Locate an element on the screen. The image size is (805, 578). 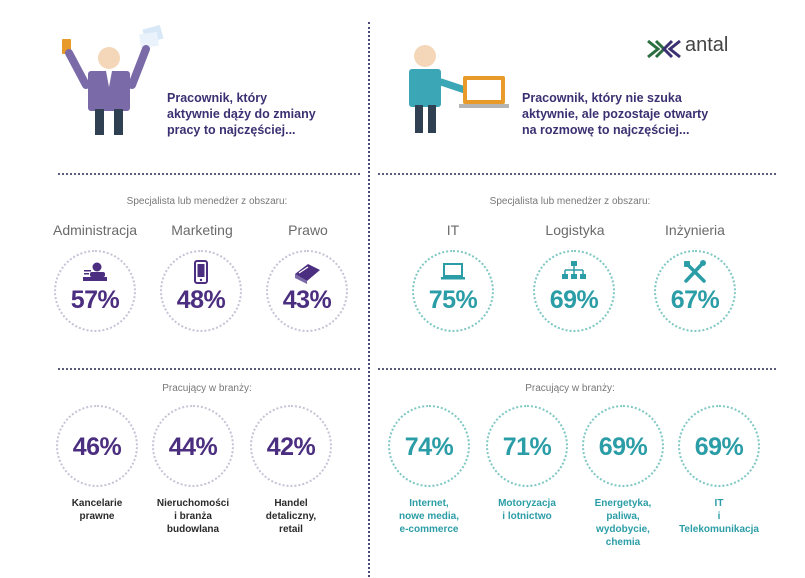
area-stat-inzynieria: 67% is located at coordinates (695, 291).